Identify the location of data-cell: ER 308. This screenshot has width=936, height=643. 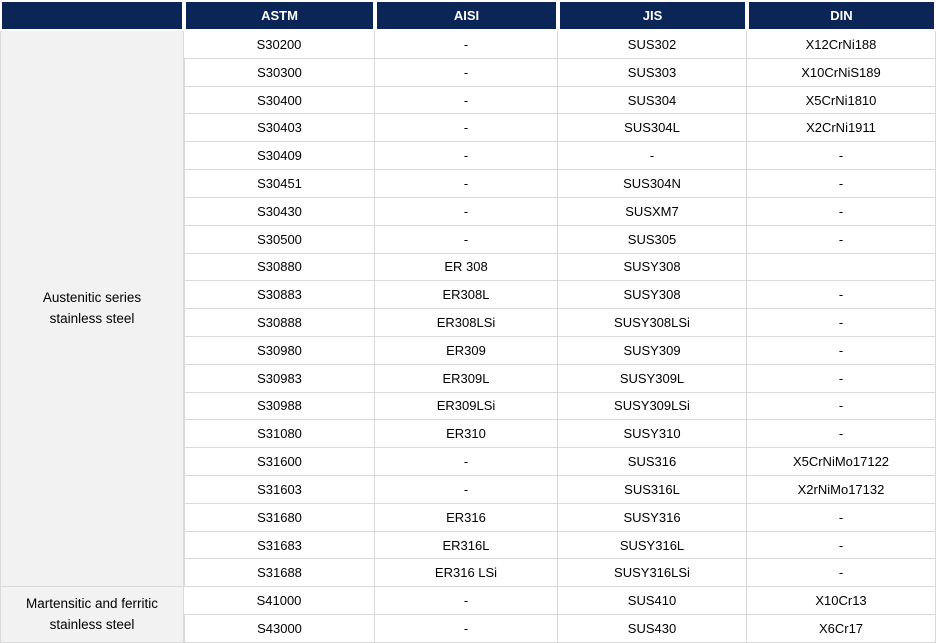
(466, 267).